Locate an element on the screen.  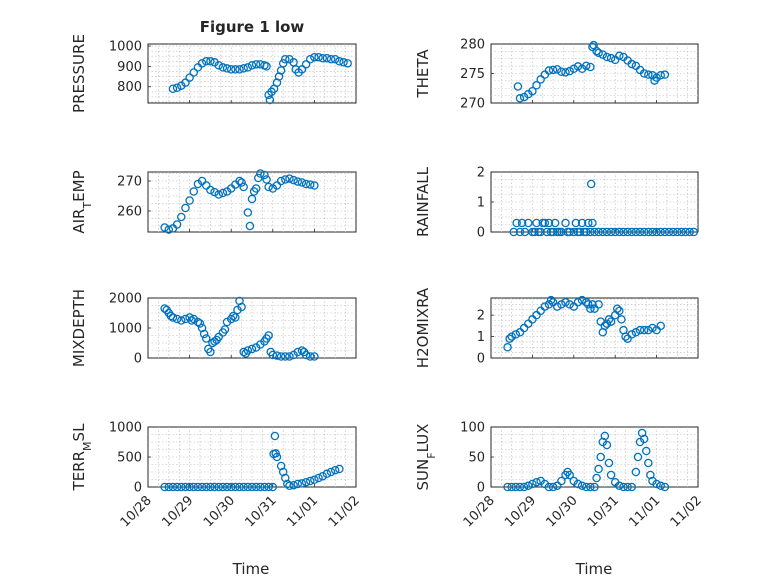
rainfall-plot: 0 1 2 RAINFALL is located at coordinates (556, 203).